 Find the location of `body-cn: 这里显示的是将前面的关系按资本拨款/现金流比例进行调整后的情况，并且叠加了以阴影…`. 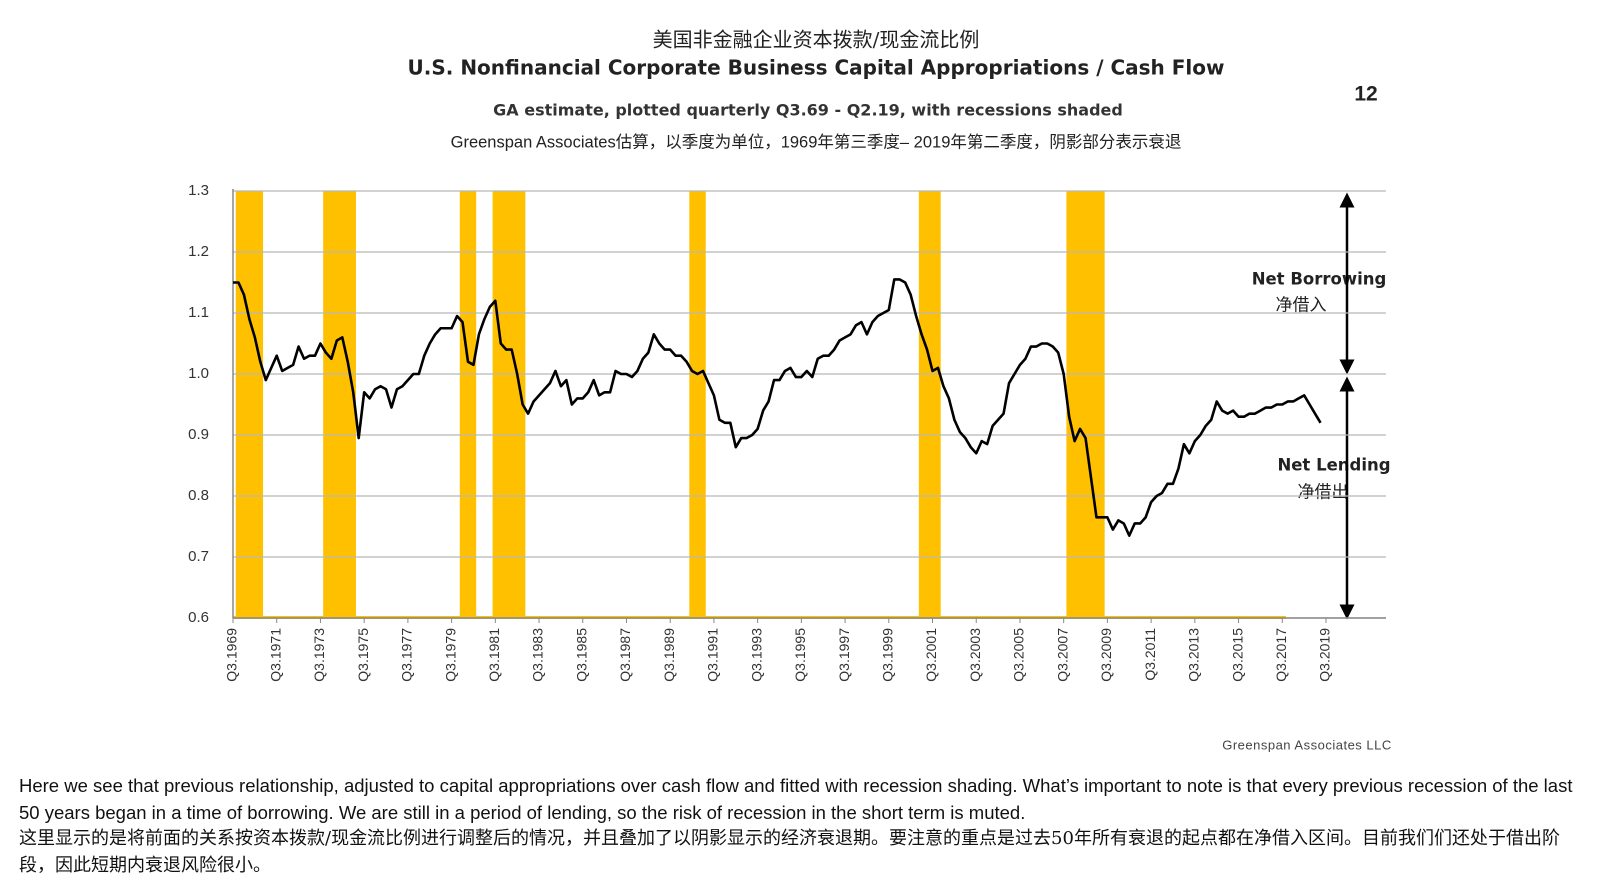

body-cn: 这里显示的是将前面的关系按资本拨款/现金流比例进行调整后的情况，并且叠加了以阴影… is located at coordinates (789, 852).